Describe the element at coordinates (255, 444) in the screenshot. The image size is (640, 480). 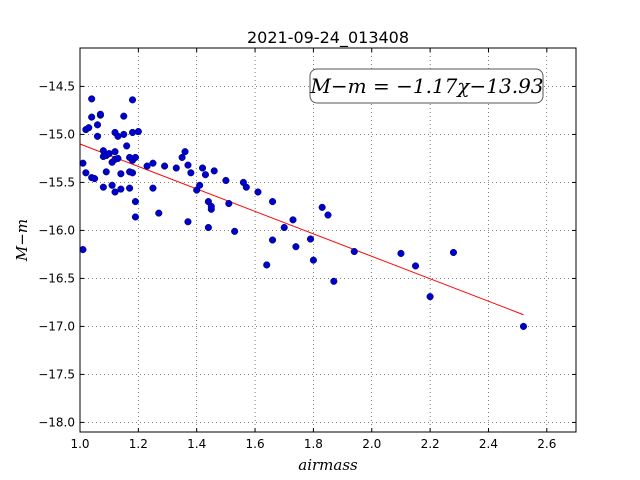
I see `x-tick-label: 1.6` at that location.